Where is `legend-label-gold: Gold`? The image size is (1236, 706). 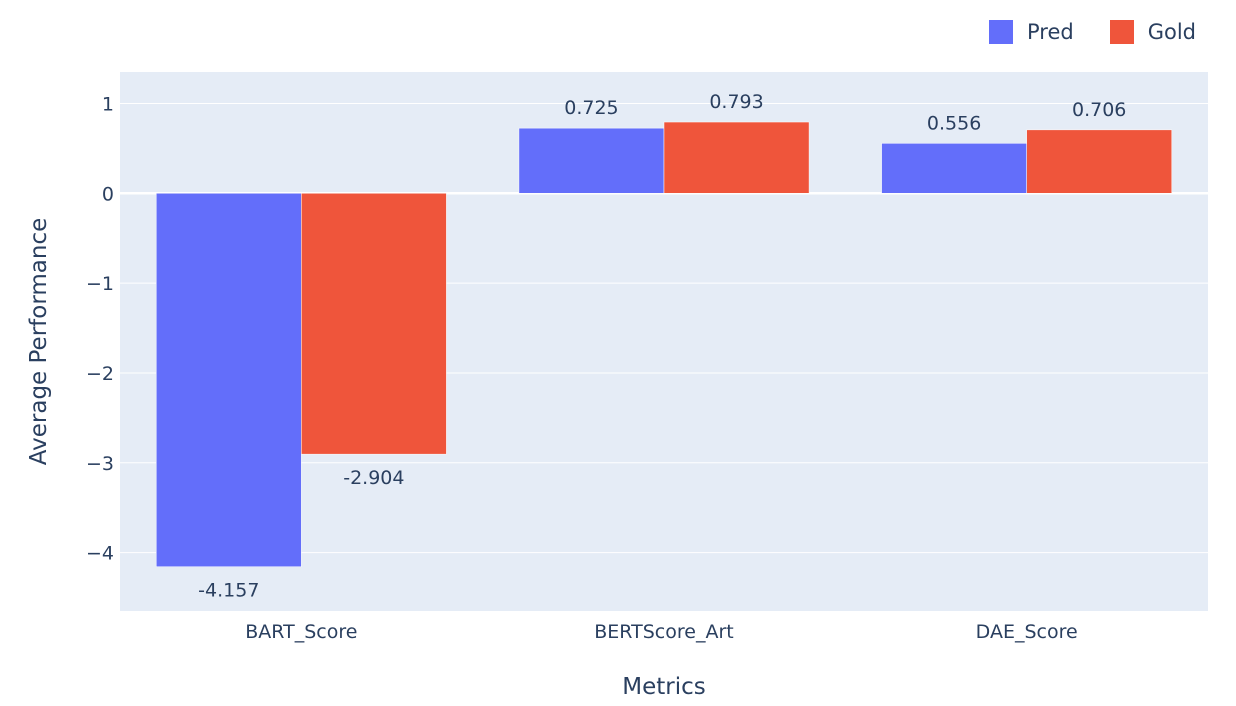
legend-label-gold: Gold is located at coordinates (1171, 32).